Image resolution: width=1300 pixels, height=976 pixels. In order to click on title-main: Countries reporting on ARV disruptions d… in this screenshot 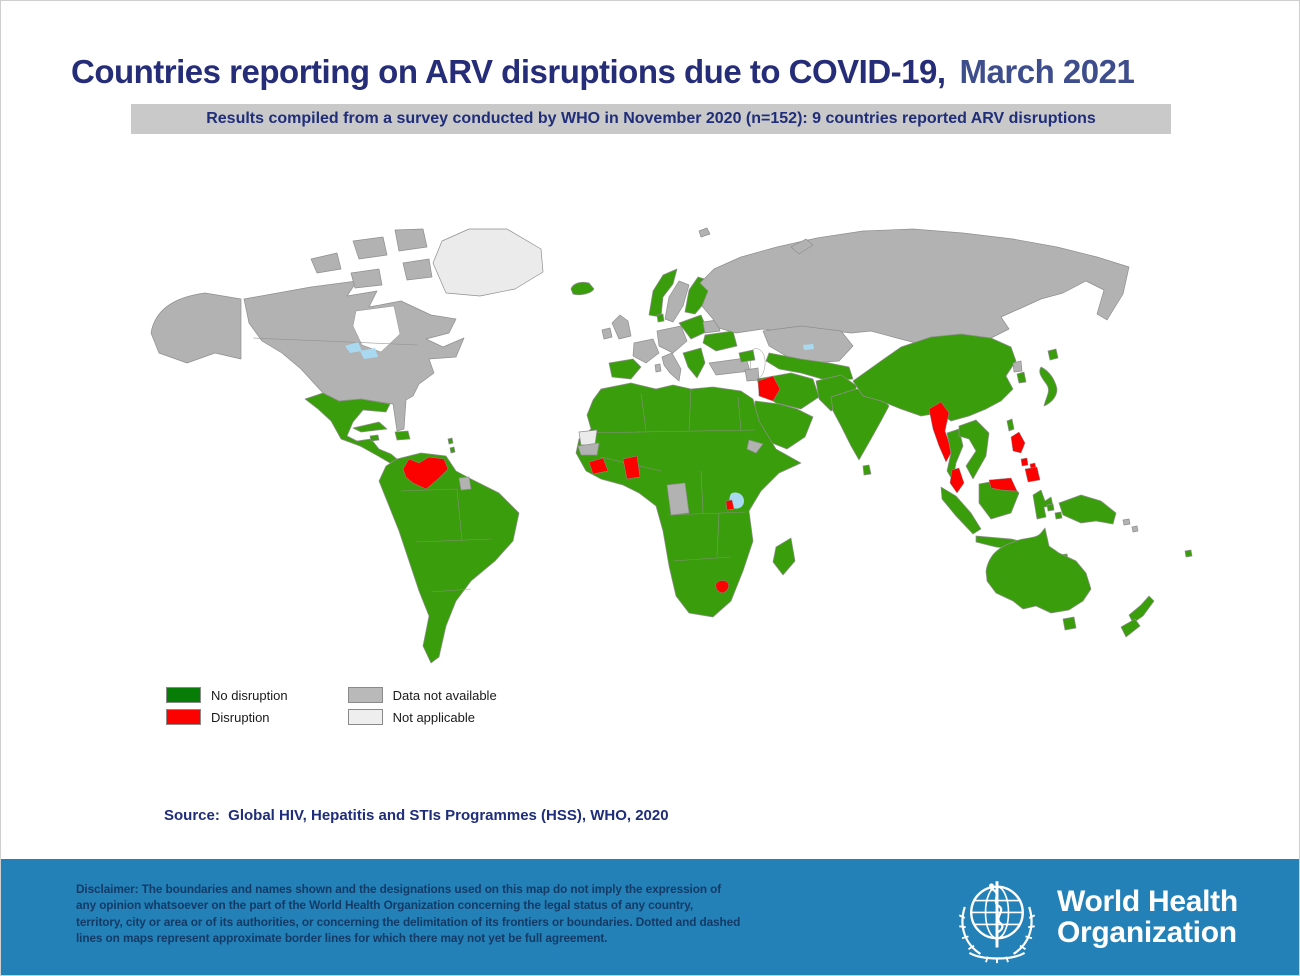, I will do `click(508, 72)`.